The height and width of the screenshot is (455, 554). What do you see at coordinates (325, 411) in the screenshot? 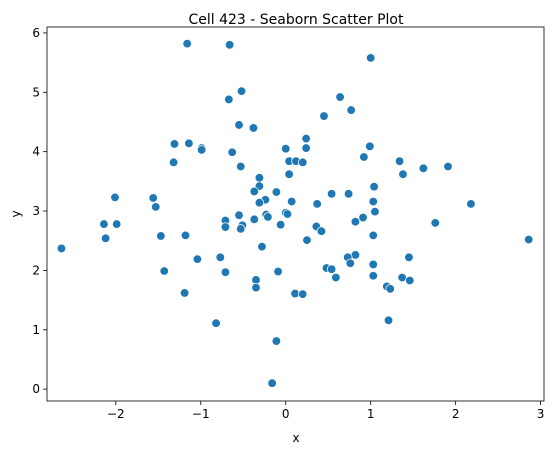
I see `x-axis: −2 −1 0 1 2 3` at bounding box center [325, 411].